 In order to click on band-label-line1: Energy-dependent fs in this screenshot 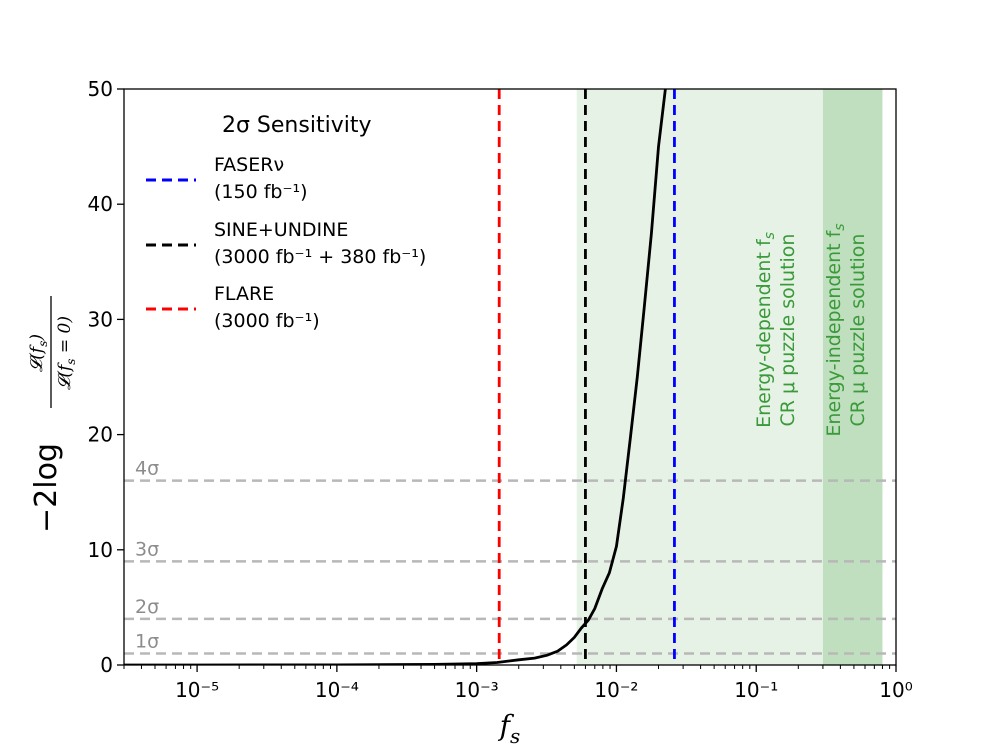, I will do `click(765, 330)`.